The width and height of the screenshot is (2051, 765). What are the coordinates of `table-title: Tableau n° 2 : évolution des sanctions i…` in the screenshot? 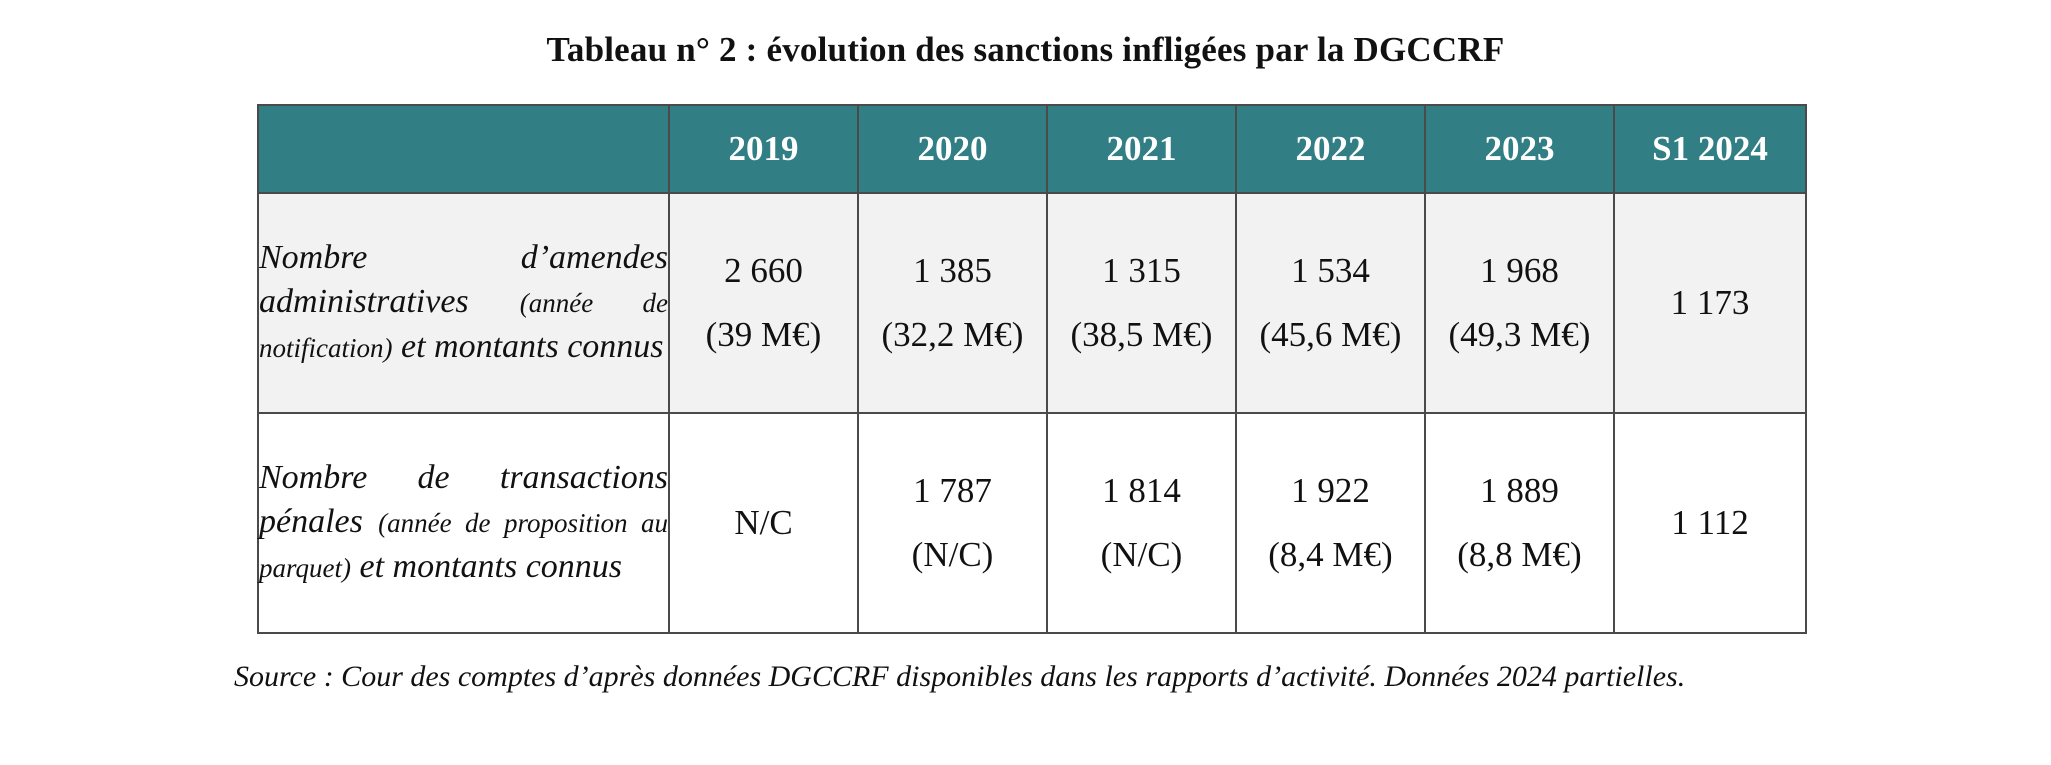 It's located at (1025, 49).